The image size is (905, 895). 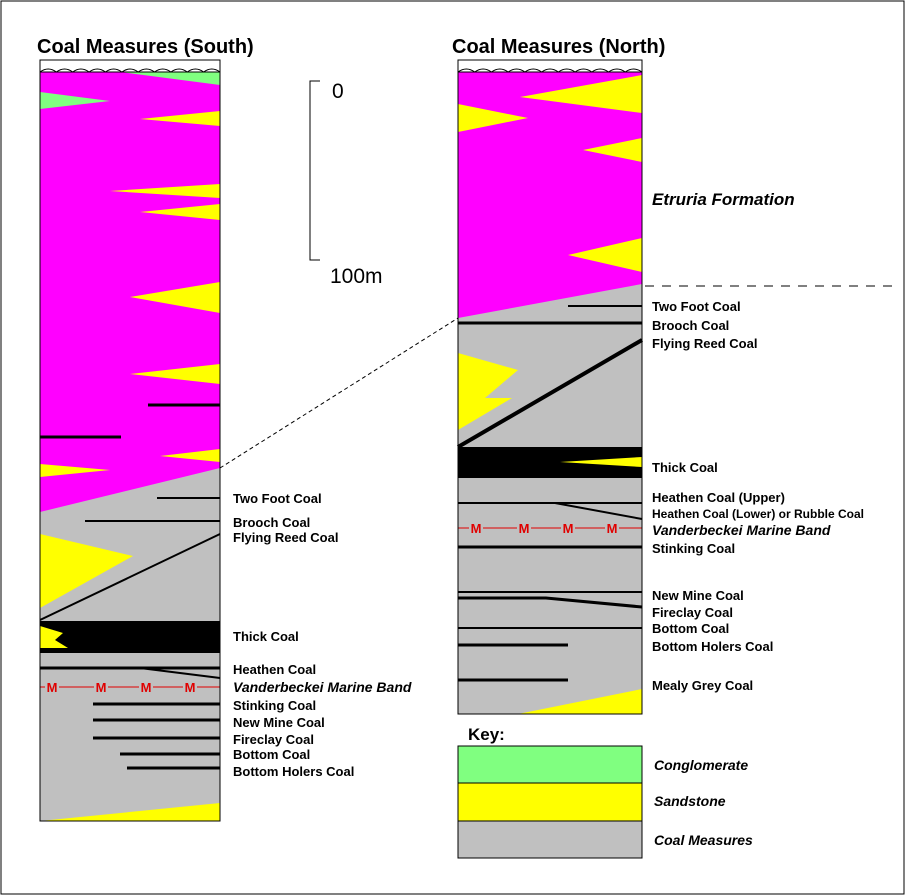 What do you see at coordinates (702, 685) in the screenshot?
I see `north-label-mealy-grey-coal: Mealy Grey Coal` at bounding box center [702, 685].